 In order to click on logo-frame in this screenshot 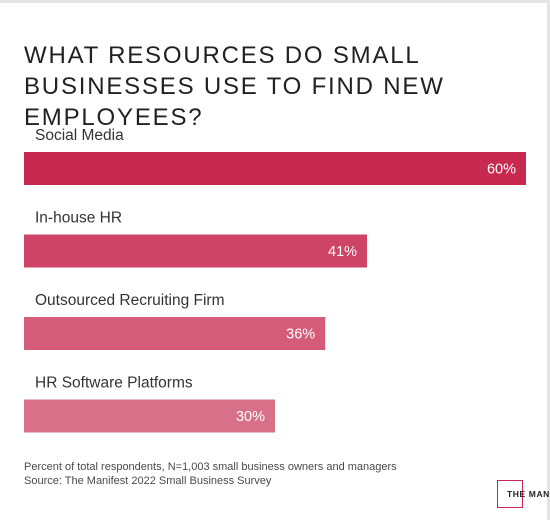, I will do `click(510, 494)`.